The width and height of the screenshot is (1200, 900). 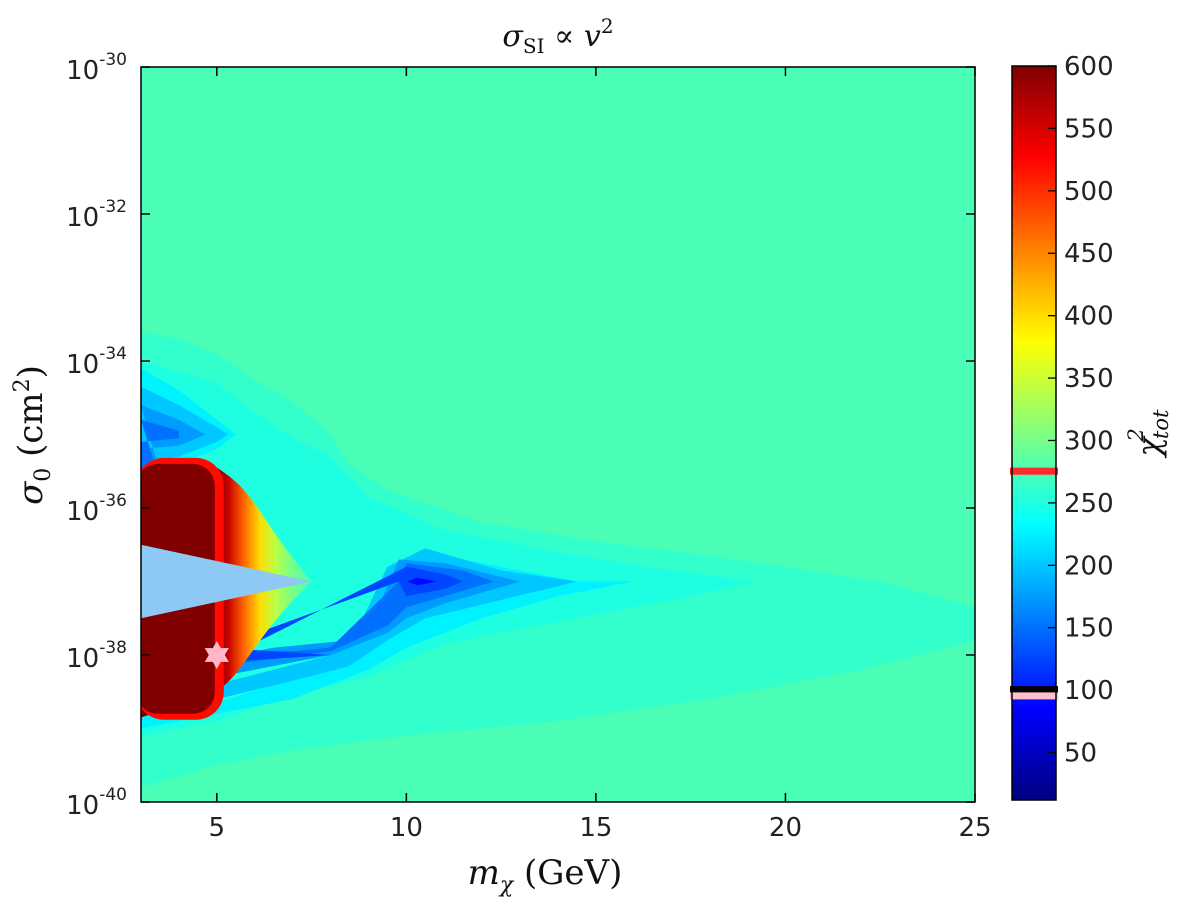 What do you see at coordinates (96, 215) in the screenshot?
I see `y-tick-label: 10-32` at bounding box center [96, 215].